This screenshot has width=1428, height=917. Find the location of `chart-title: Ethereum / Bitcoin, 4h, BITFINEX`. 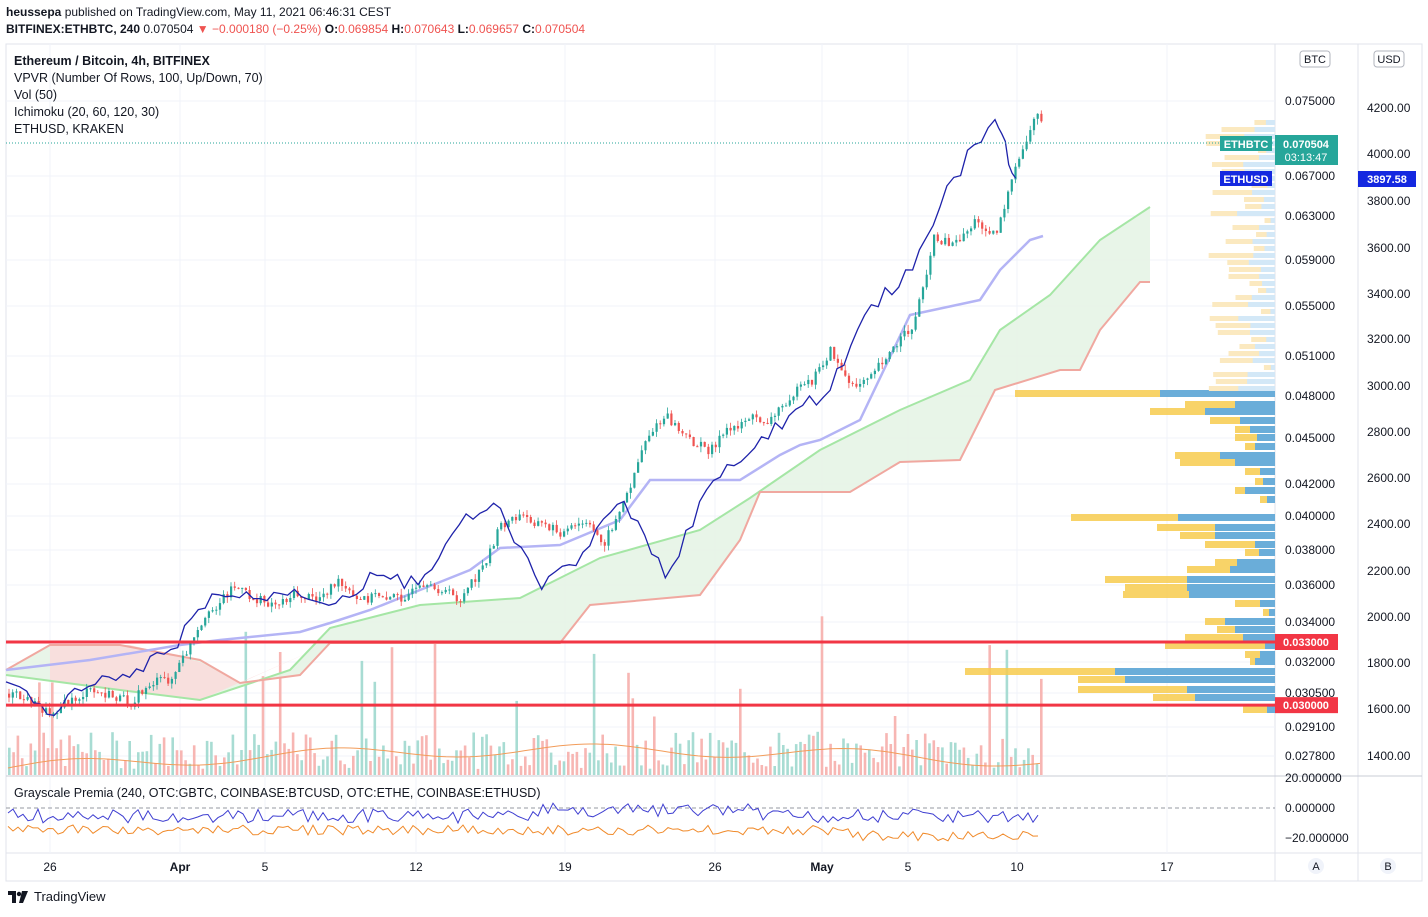

chart-title: Ethereum / Bitcoin, 4h, BITFINEX is located at coordinates (112, 61).